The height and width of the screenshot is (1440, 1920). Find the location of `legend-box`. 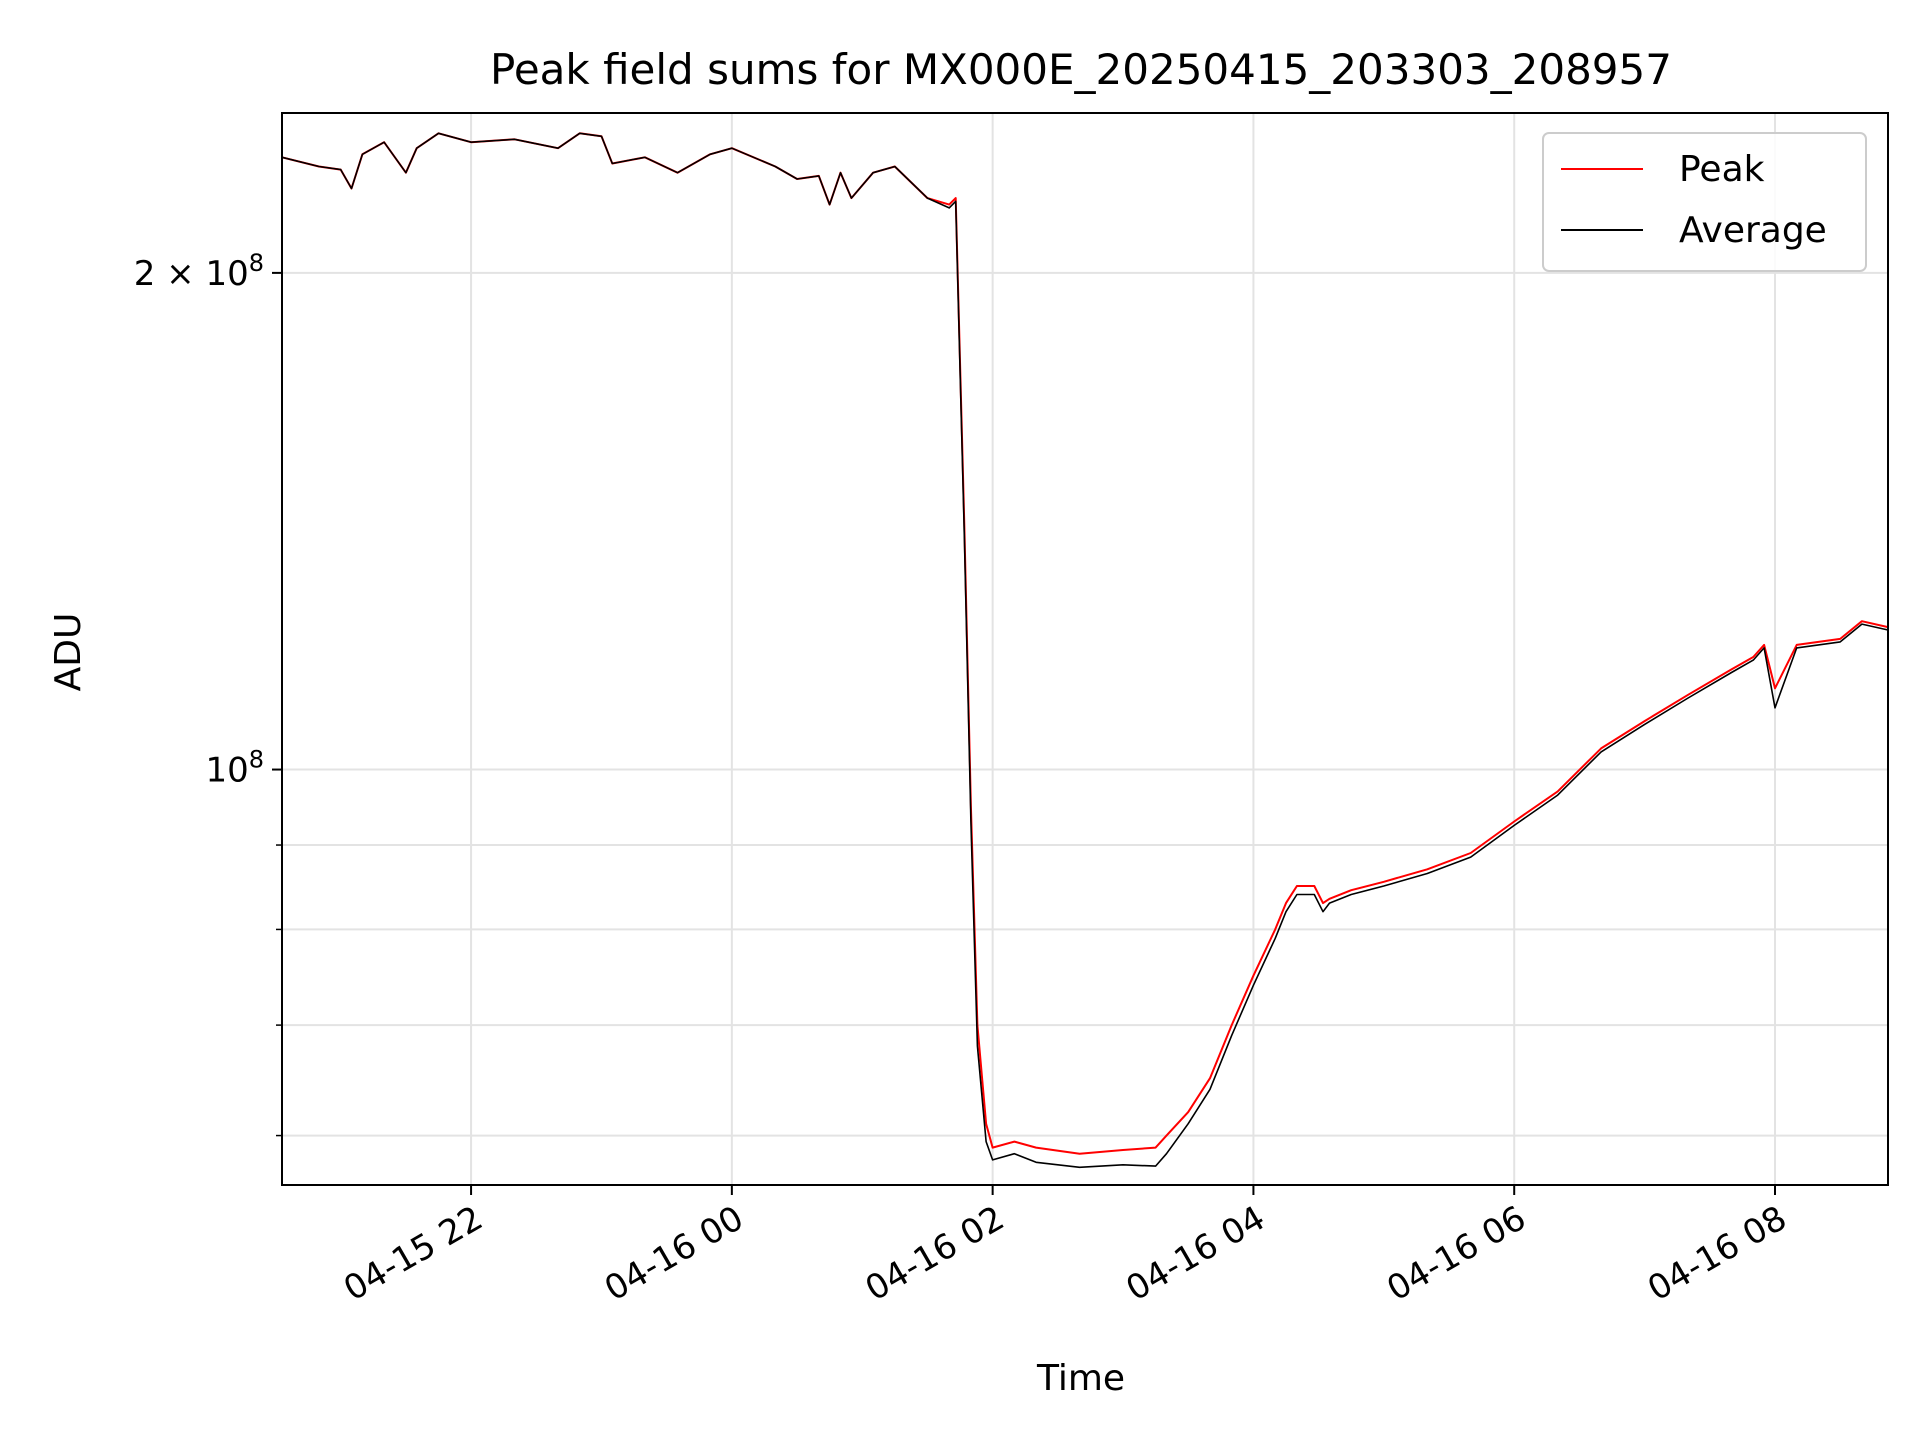

legend-box is located at coordinates (1704, 202).